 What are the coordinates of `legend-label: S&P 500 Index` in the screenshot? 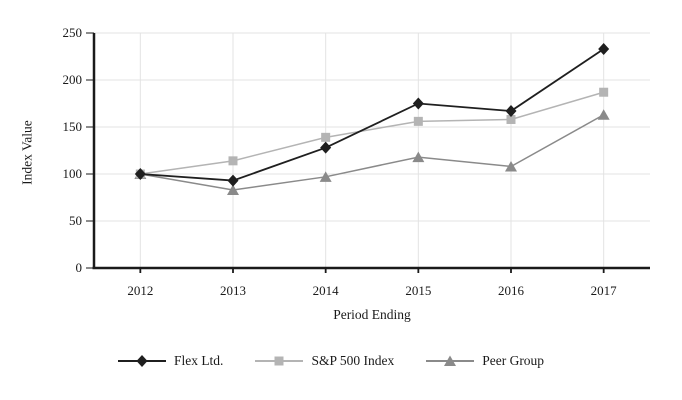 It's located at (353, 360).